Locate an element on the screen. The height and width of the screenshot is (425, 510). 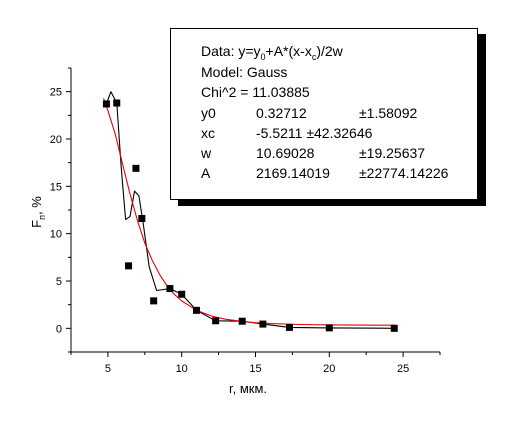
param-name: w is located at coordinates (206, 153).